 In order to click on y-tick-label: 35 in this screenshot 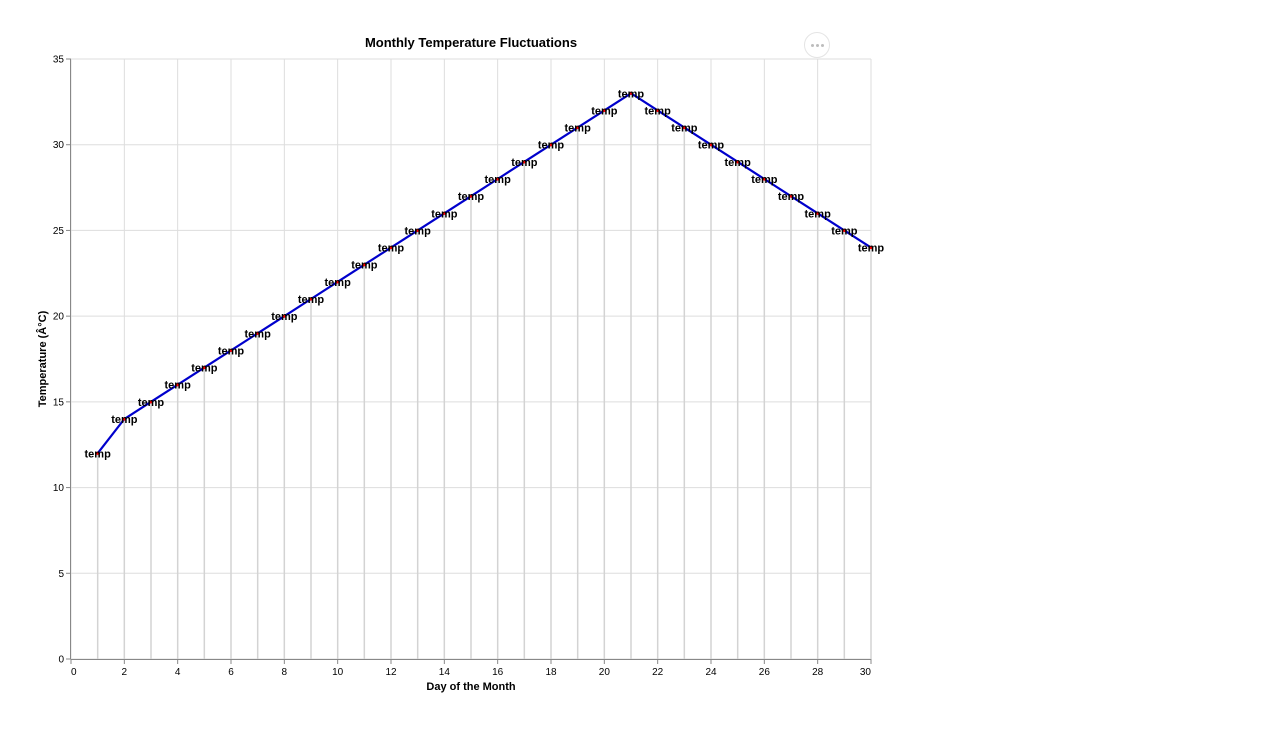, I will do `click(59, 60)`.